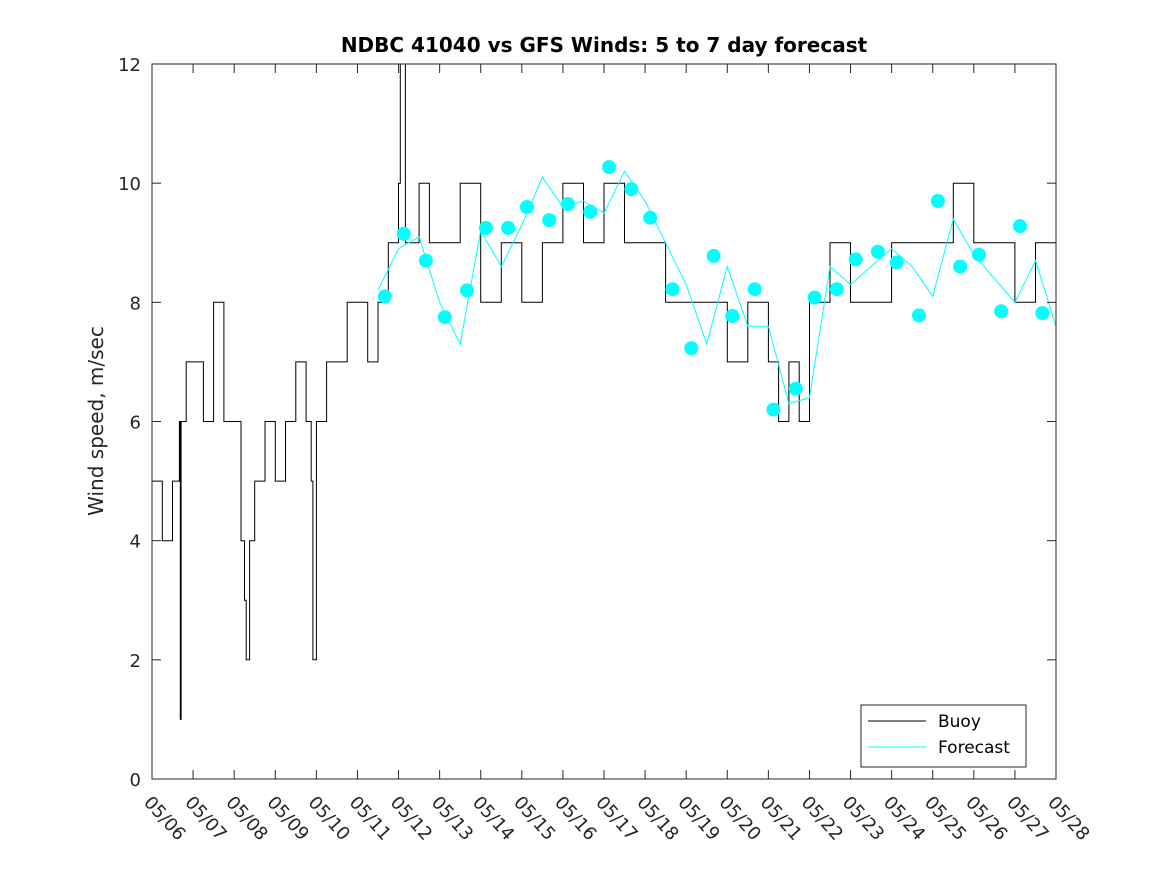 Image resolution: width=1167 pixels, height=875 pixels. What do you see at coordinates (904, 818) in the screenshot?
I see `x-tick-label: 05/24` at bounding box center [904, 818].